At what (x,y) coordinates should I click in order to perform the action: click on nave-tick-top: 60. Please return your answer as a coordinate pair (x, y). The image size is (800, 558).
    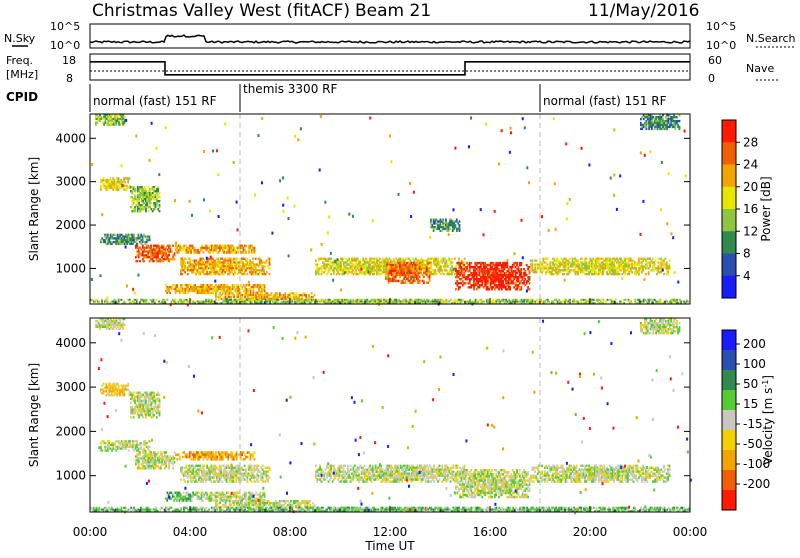
    Looking at the image, I should click on (715, 60).